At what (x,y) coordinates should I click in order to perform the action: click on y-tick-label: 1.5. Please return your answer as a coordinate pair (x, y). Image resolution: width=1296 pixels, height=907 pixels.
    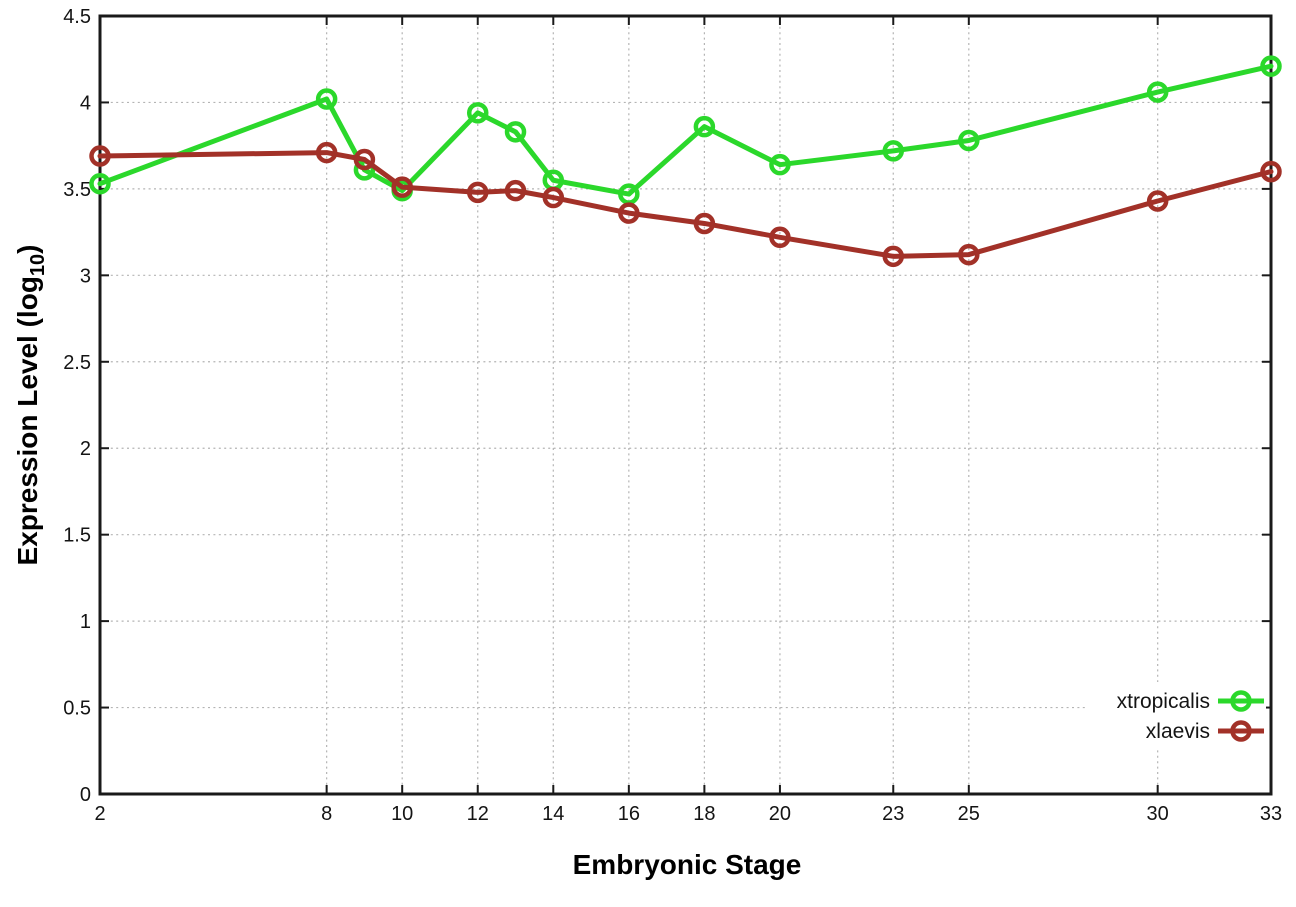
    Looking at the image, I should click on (77, 536).